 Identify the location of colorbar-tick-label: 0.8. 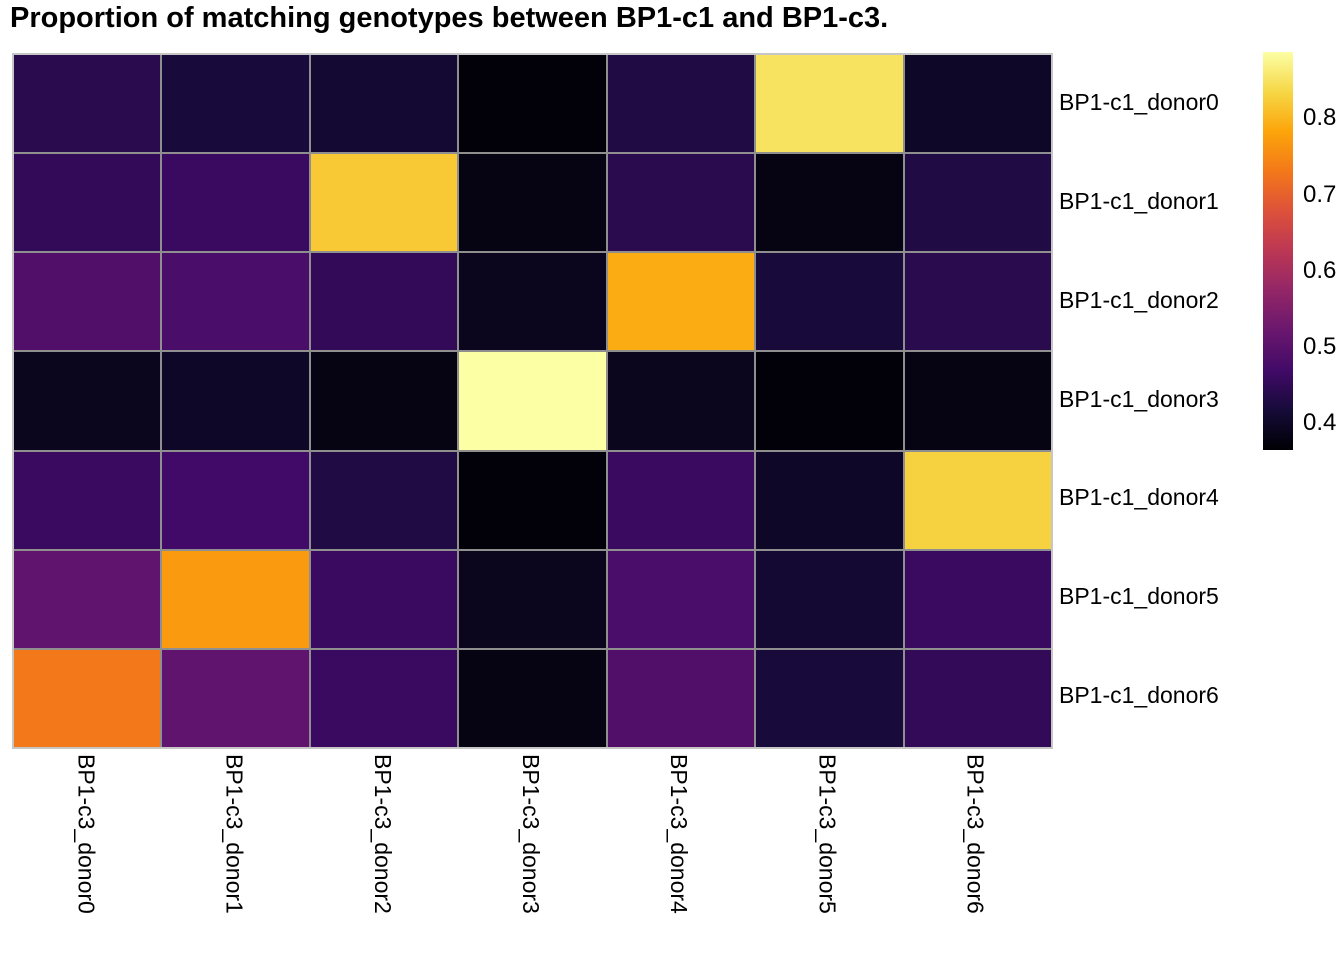
(1320, 118).